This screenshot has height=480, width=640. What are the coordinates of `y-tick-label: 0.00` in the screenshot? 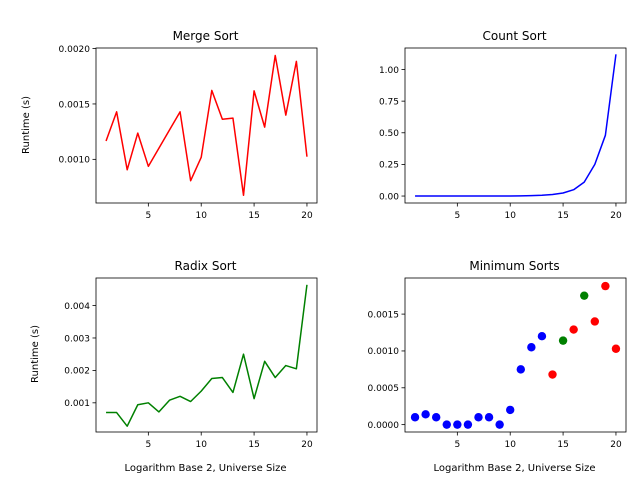 It's located at (389, 197).